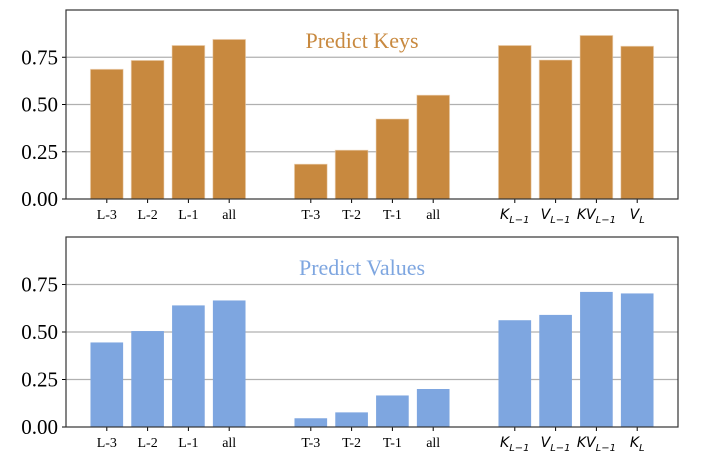 This screenshot has height=468, width=720. I want to click on chart-title: Predict Keys, so click(361, 40).